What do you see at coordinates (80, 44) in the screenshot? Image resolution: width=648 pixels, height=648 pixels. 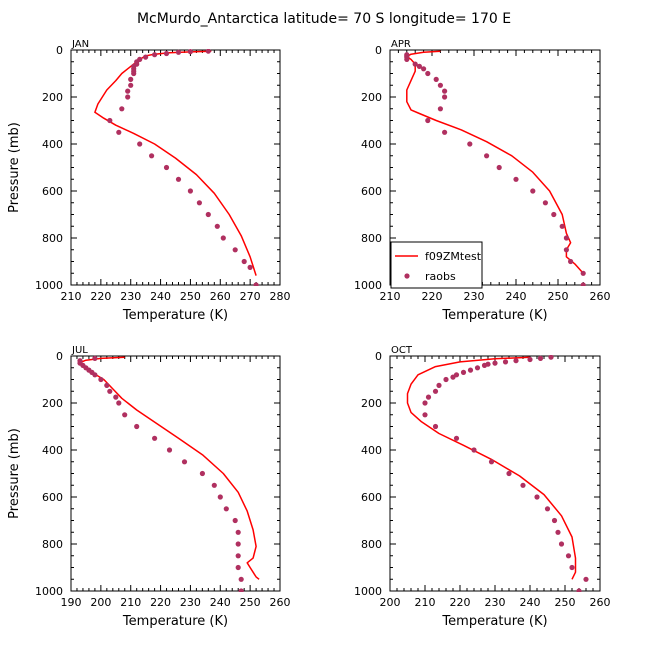 I see `panel-label-jan: JAN` at bounding box center [80, 44].